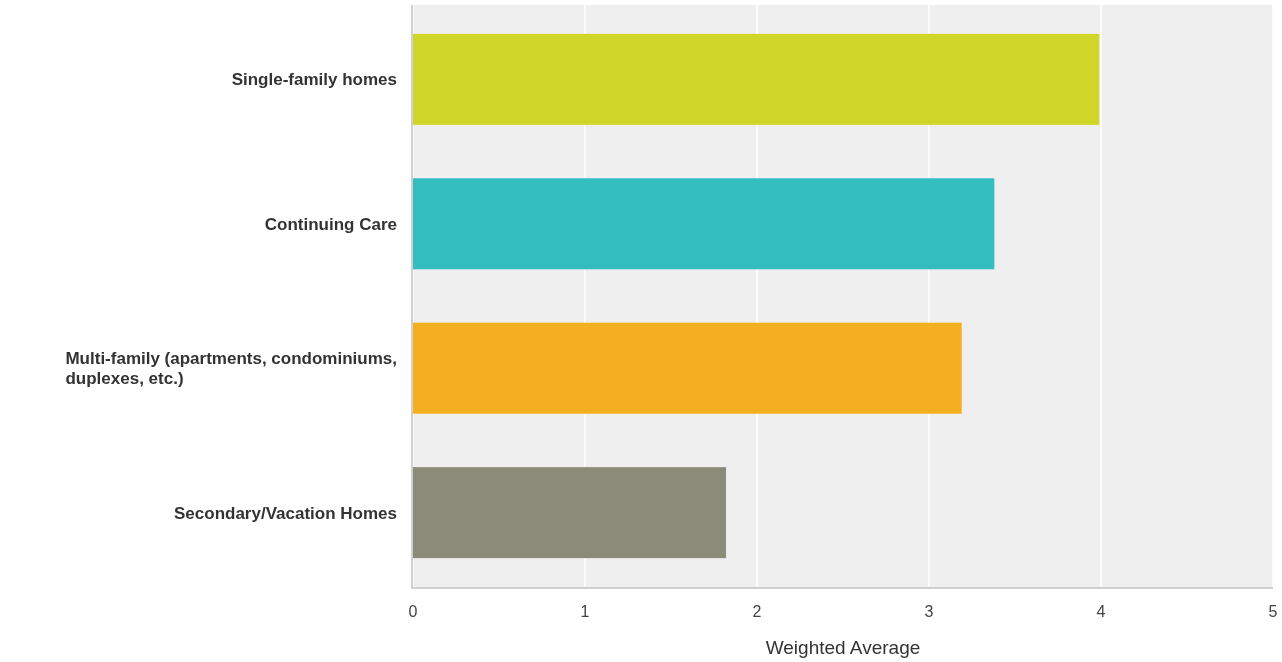  What do you see at coordinates (585, 611) in the screenshot?
I see `x-tick-label: 1` at bounding box center [585, 611].